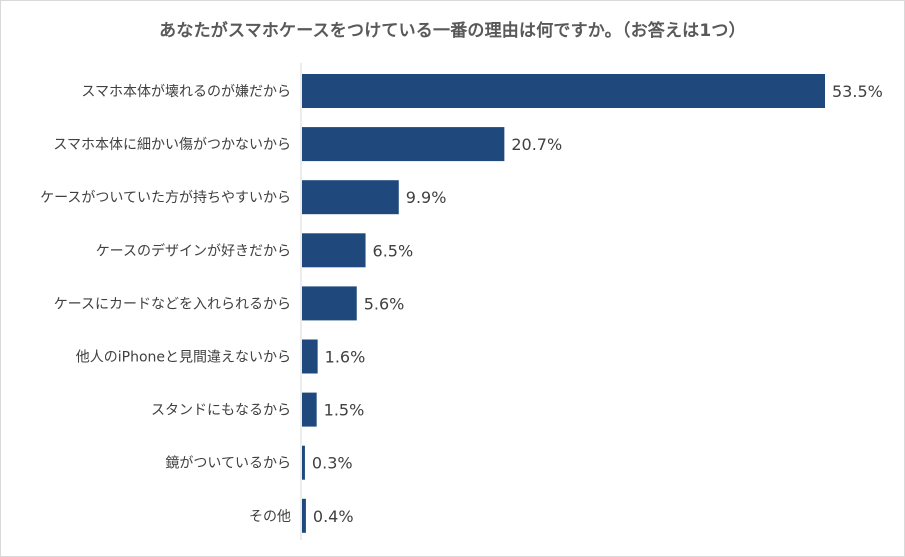 This screenshot has width=905, height=557. I want to click on value-label: 1.6%, so click(345, 357).